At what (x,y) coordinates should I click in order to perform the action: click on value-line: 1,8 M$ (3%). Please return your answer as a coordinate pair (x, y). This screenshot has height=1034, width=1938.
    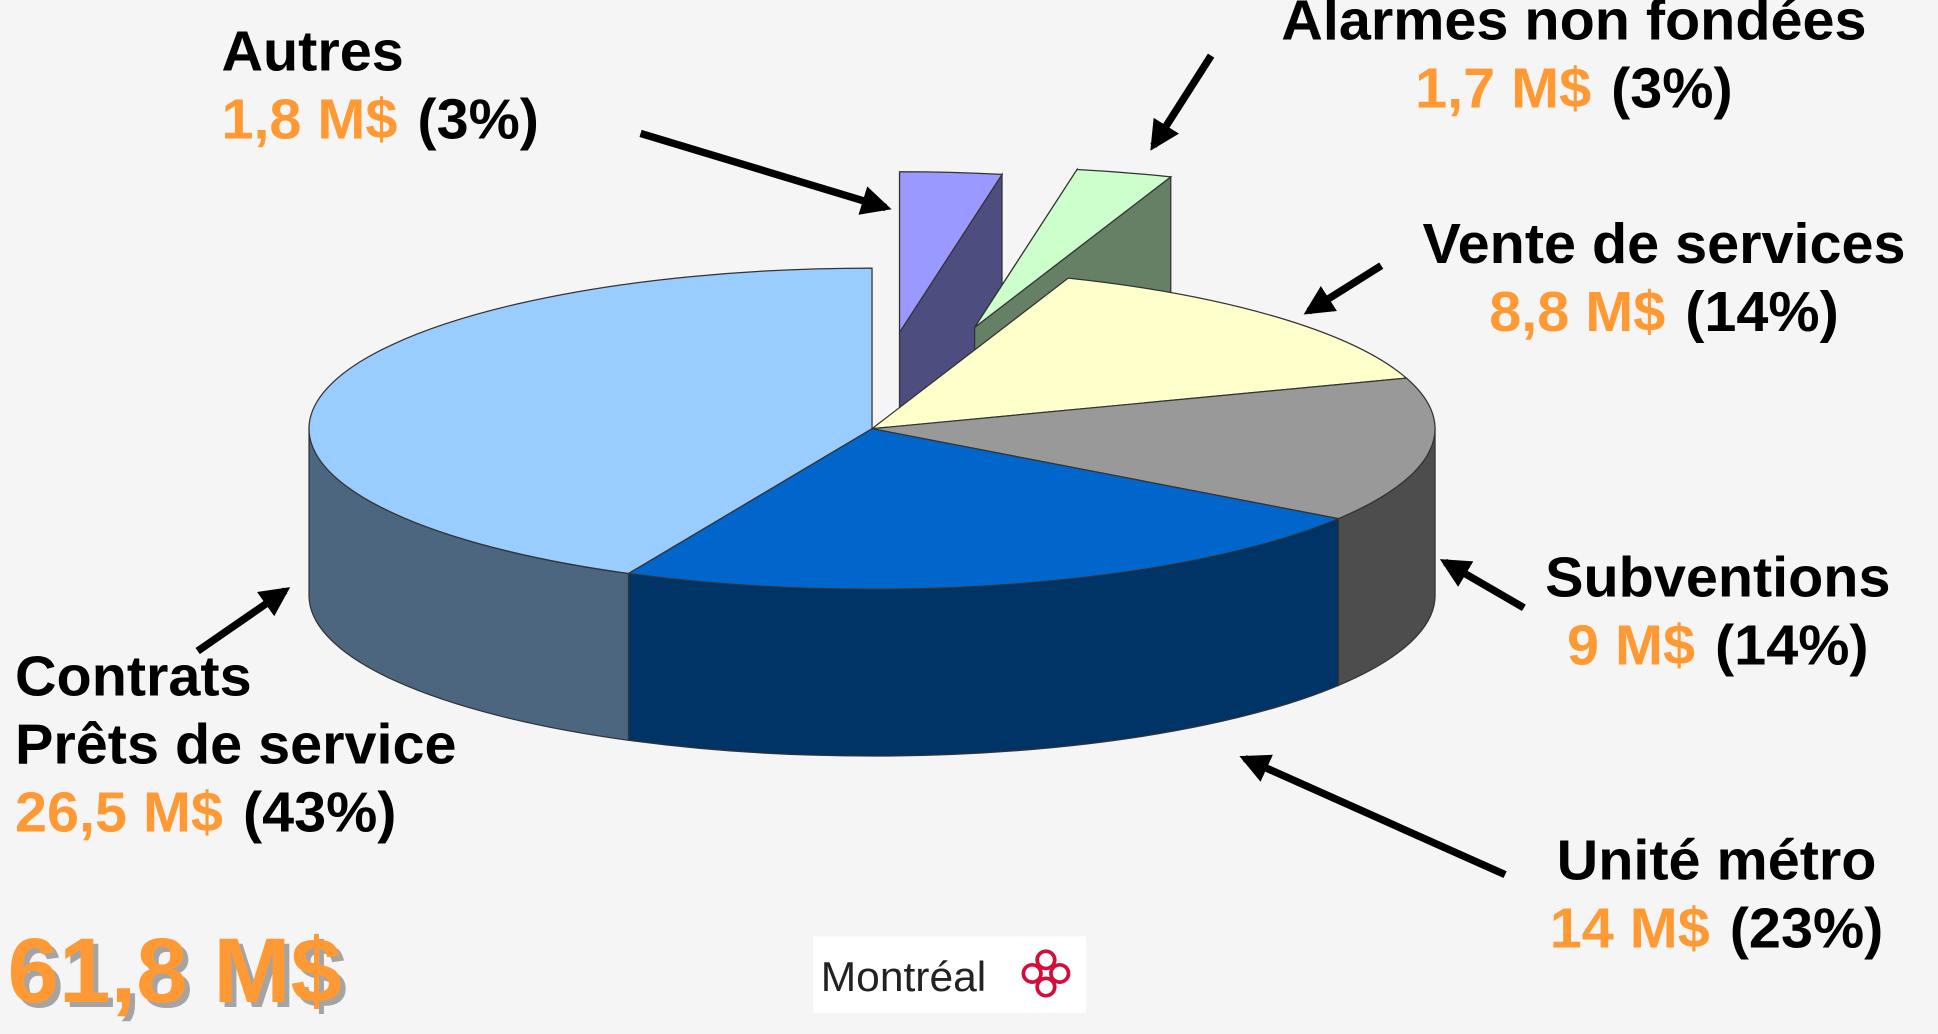
    Looking at the image, I should click on (379, 120).